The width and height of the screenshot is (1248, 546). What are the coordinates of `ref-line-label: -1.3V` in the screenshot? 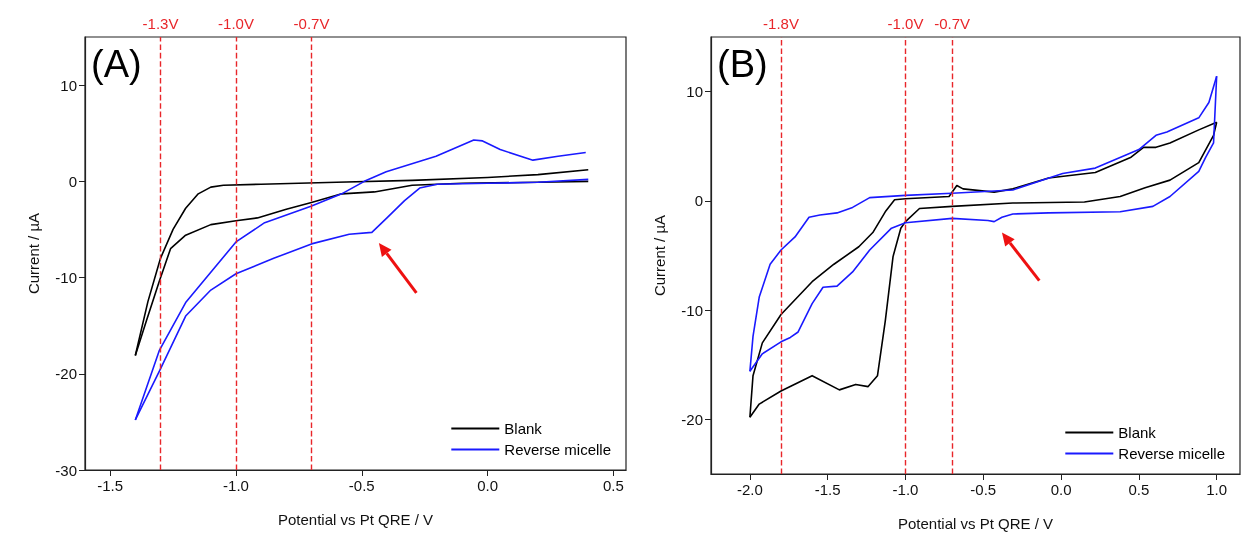 It's located at (160, 23).